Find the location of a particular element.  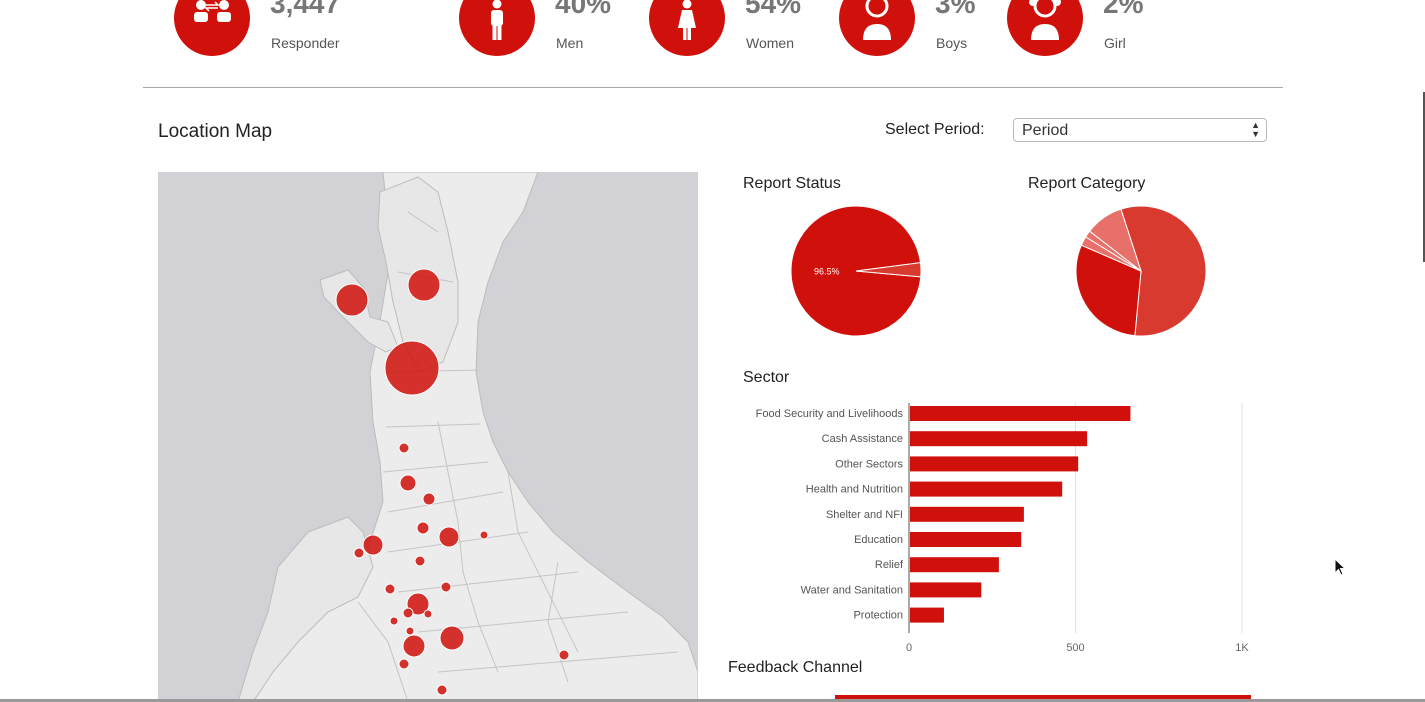

men-percent: 40% is located at coordinates (583, 9).